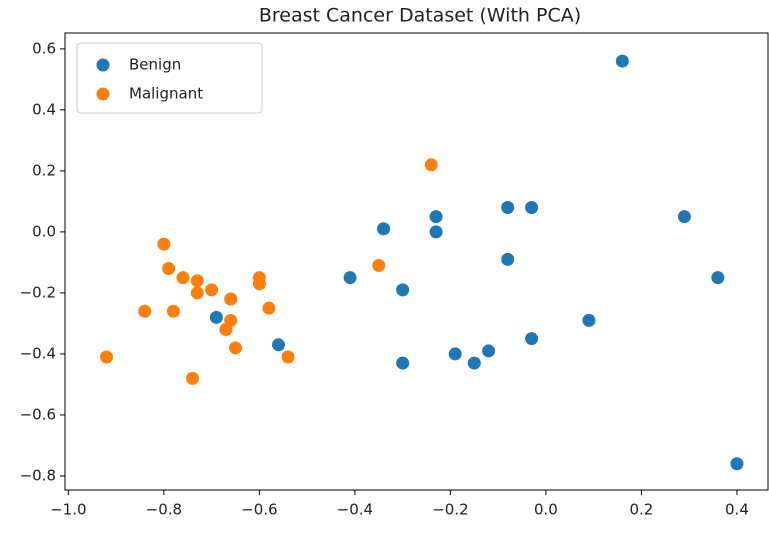  I want to click on x-tick-label: −0.6, so click(259, 510).